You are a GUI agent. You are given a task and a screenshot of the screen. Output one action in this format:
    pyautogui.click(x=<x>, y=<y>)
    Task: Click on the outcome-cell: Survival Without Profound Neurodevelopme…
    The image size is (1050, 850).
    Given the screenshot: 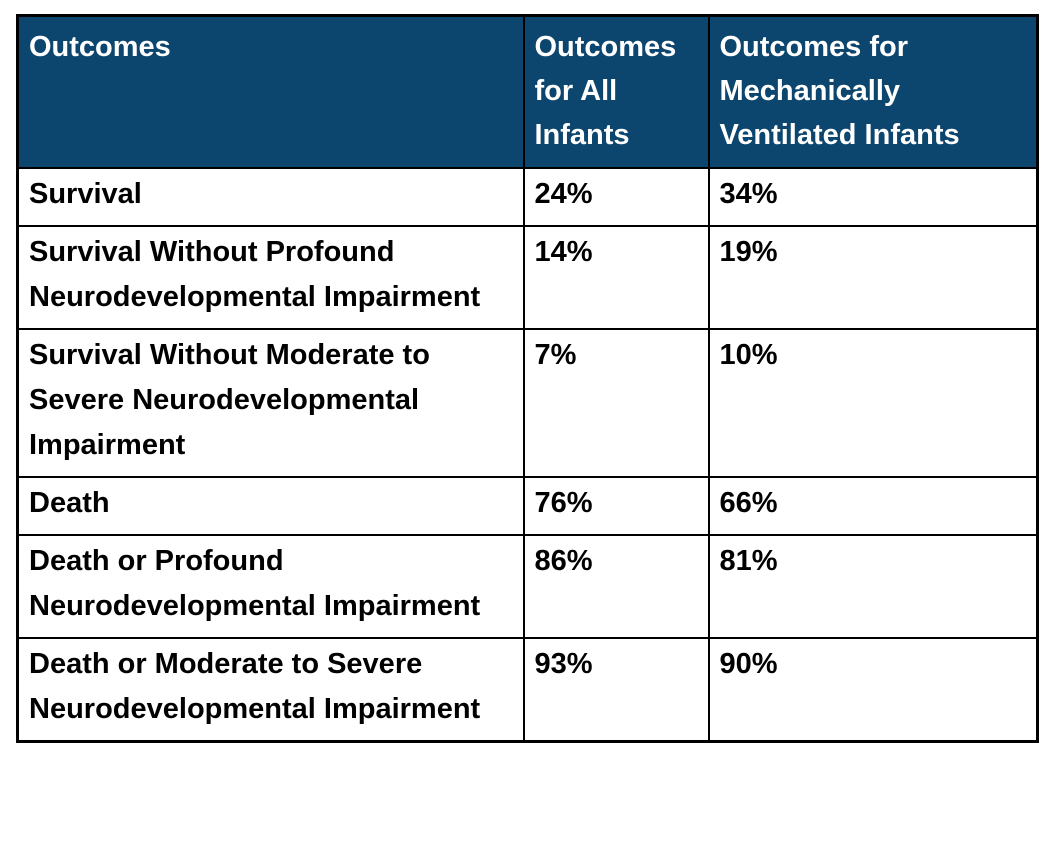 What is the action you would take?
    pyautogui.click(x=270, y=277)
    